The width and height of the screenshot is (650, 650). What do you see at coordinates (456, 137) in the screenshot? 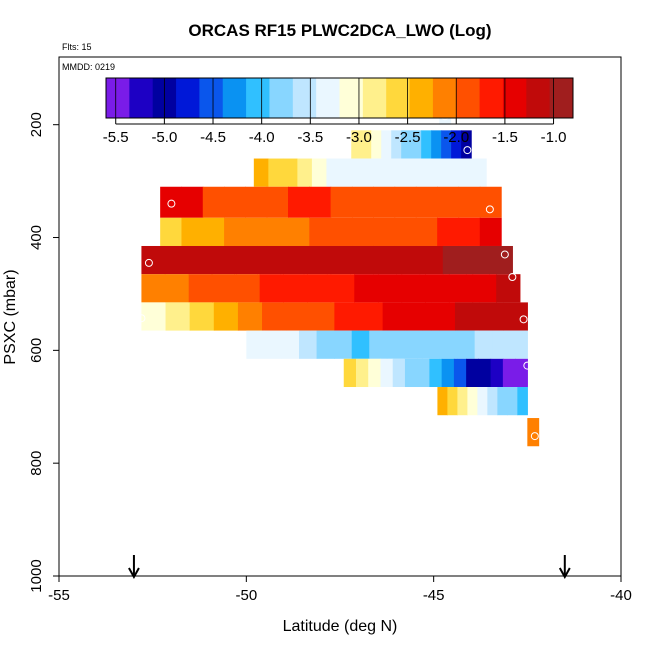
I see `colorbar-tick-label: -2.0` at bounding box center [456, 137].